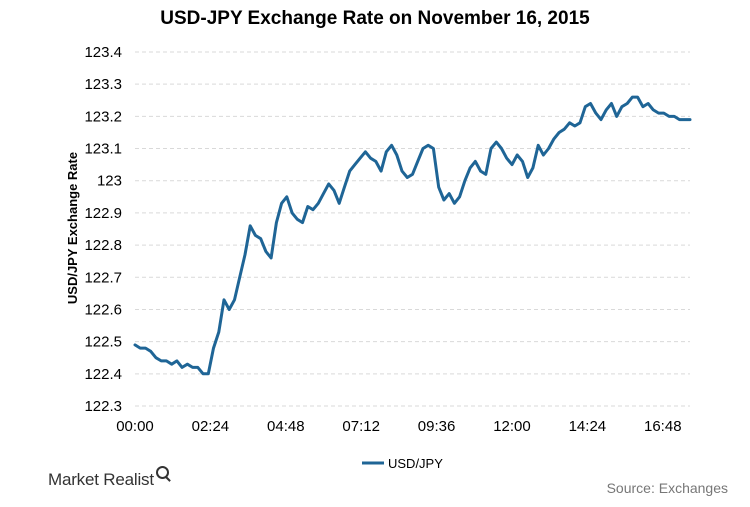 This screenshot has width=750, height=507. What do you see at coordinates (211, 426) in the screenshot?
I see `x-tick-label: 02:24` at bounding box center [211, 426].